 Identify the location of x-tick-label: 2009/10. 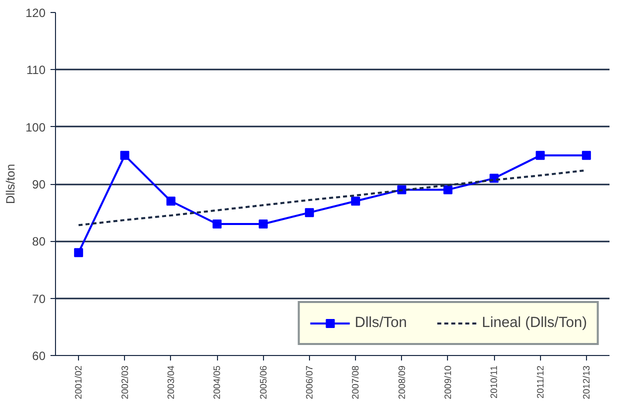
(447, 382).